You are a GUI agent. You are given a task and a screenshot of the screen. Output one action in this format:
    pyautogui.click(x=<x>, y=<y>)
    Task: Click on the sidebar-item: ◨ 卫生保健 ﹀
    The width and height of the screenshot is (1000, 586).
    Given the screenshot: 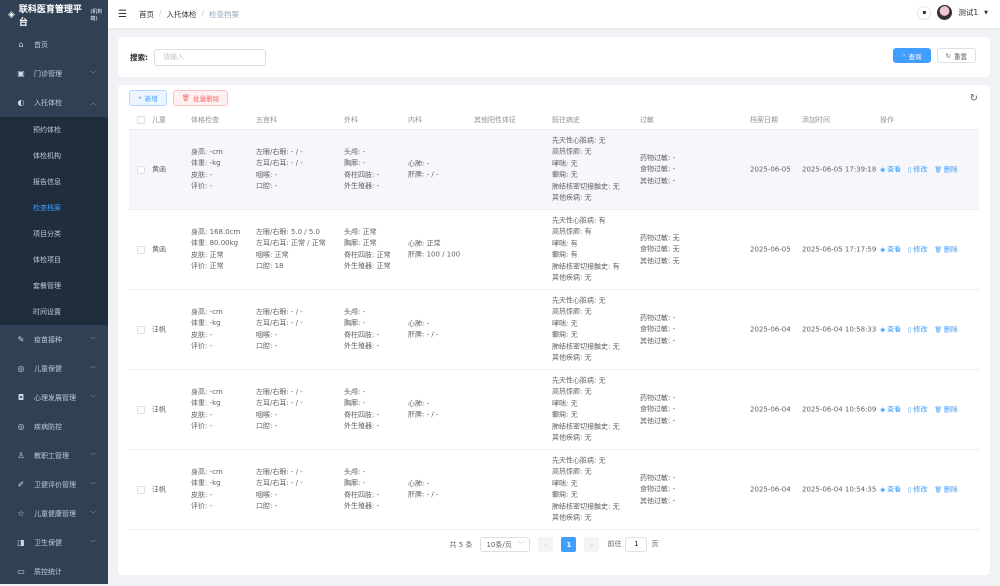 What is the action you would take?
    pyautogui.click(x=54, y=542)
    